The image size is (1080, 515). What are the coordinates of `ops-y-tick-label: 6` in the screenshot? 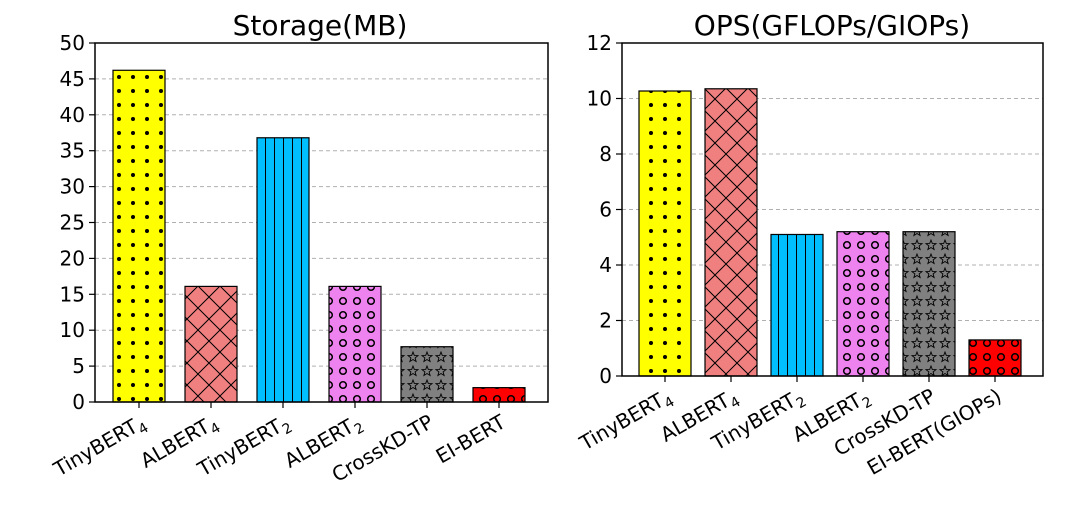 It's located at (605, 210).